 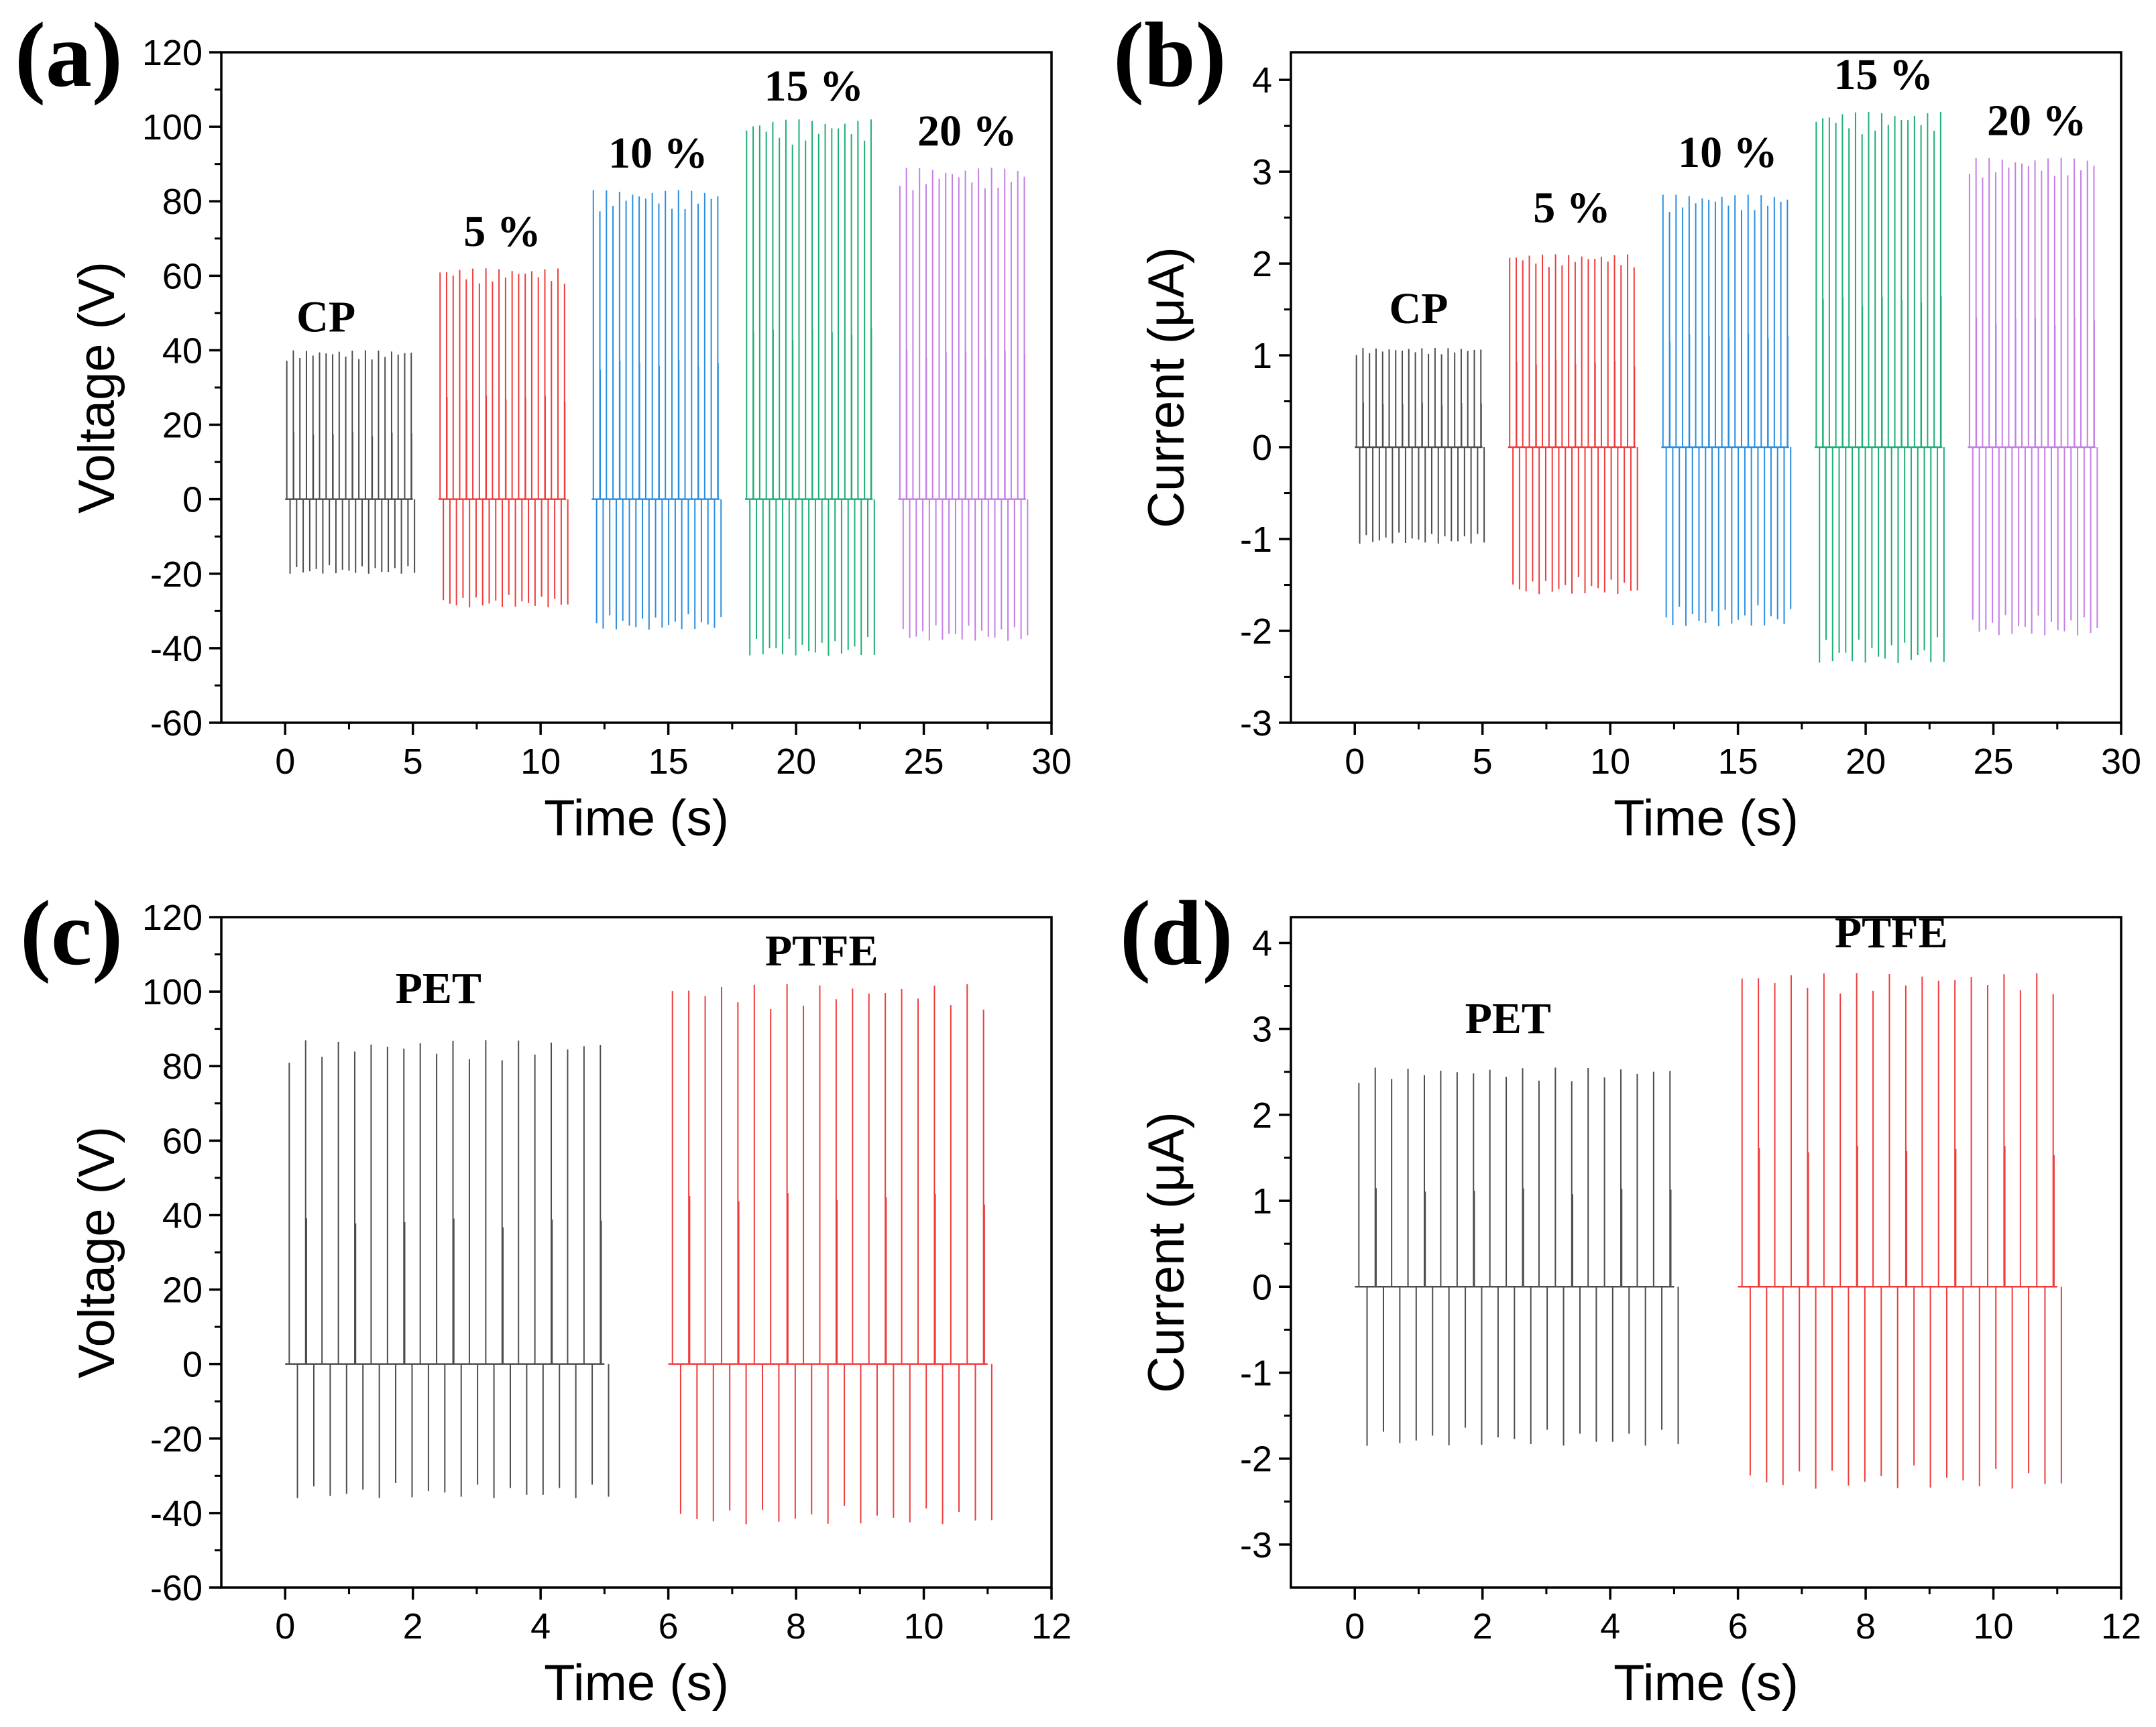 What do you see at coordinates (1256, 1460) in the screenshot?
I see `y-tick-label: -2` at bounding box center [1256, 1460].